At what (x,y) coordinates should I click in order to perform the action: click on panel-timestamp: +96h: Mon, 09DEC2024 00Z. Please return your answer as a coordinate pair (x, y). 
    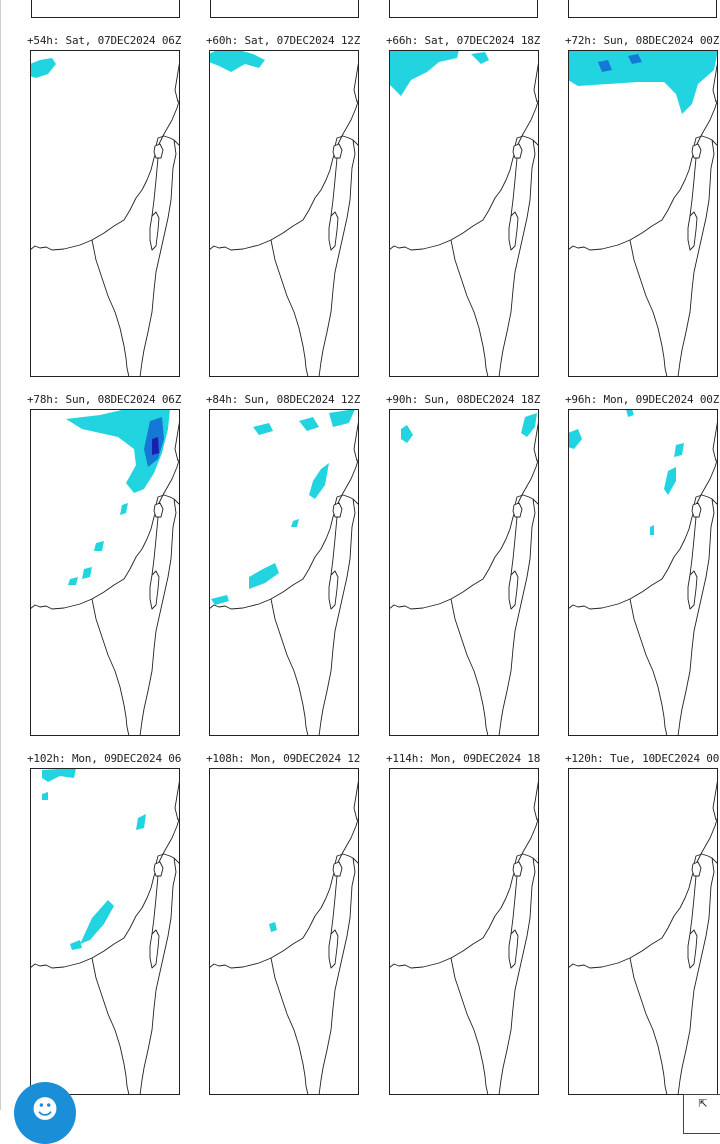
    Looking at the image, I should click on (642, 399).